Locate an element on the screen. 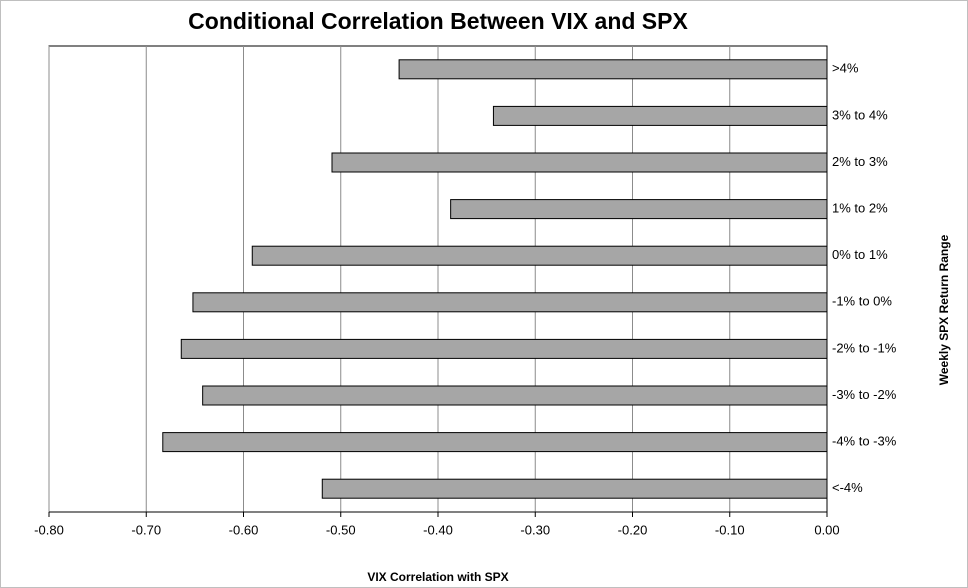 The image size is (968, 588). y-tick-label: 2% to 3% is located at coordinates (860, 161).